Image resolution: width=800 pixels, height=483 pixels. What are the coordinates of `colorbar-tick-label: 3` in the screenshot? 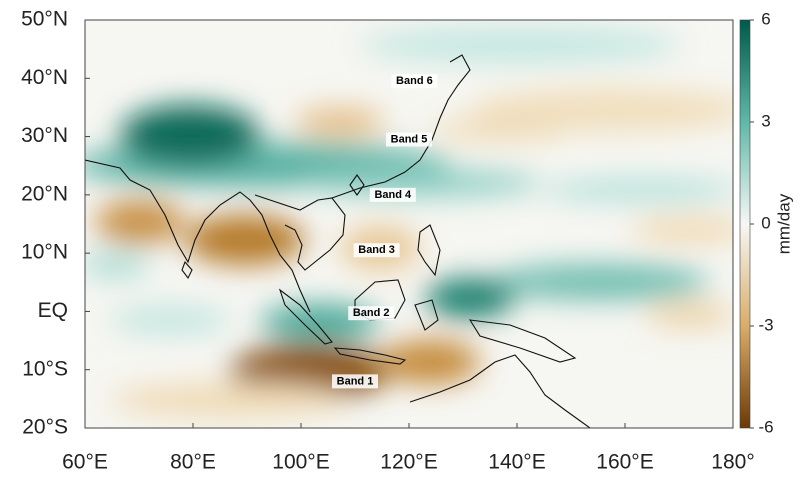 It's located at (765, 120).